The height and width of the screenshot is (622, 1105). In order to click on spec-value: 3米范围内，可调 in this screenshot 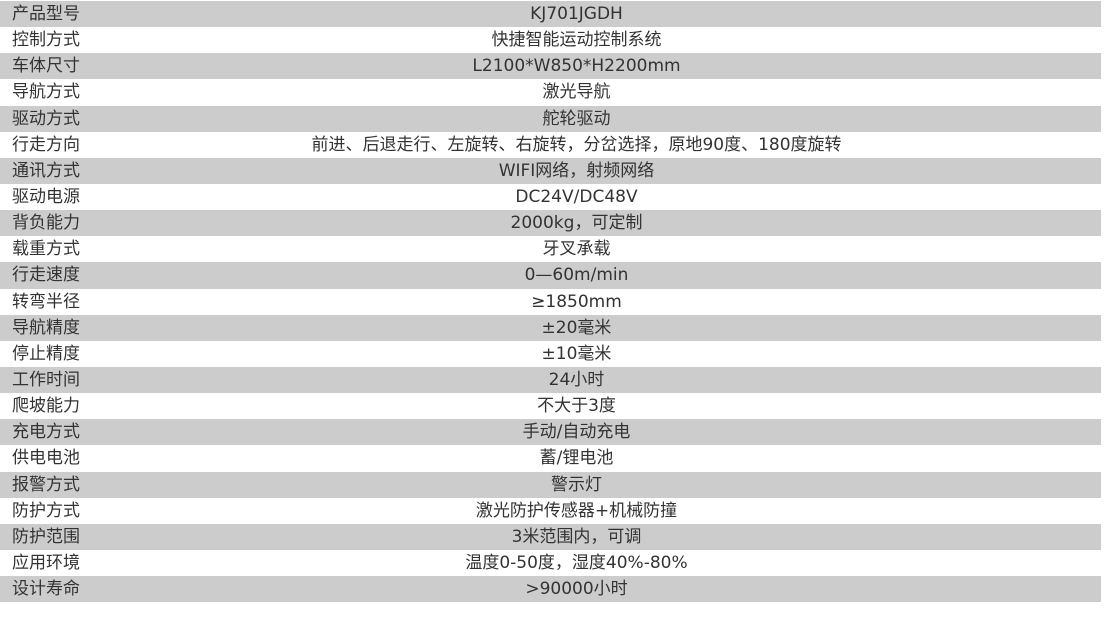, I will do `click(576, 536)`.